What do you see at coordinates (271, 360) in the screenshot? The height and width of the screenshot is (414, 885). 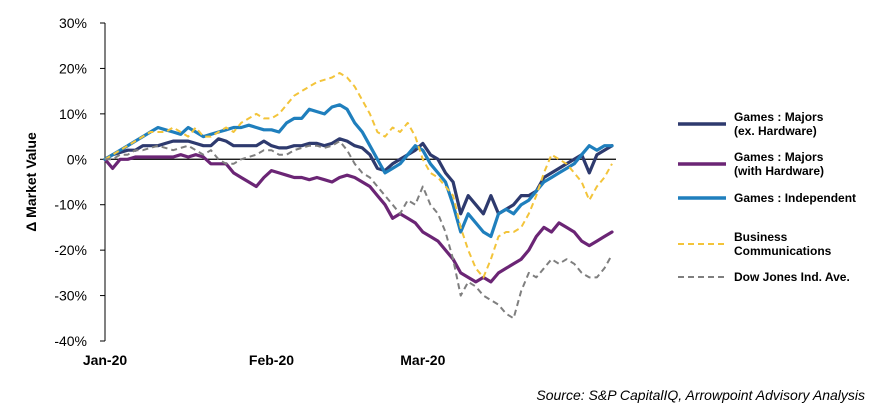 I see `x-tick-label: Feb-20` at bounding box center [271, 360].